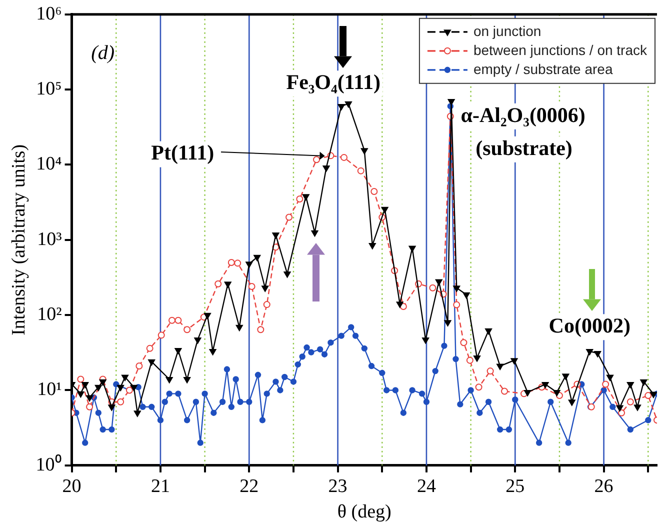  Describe the element at coordinates (524, 148) in the screenshot. I see `annotation: (substrate)` at that location.